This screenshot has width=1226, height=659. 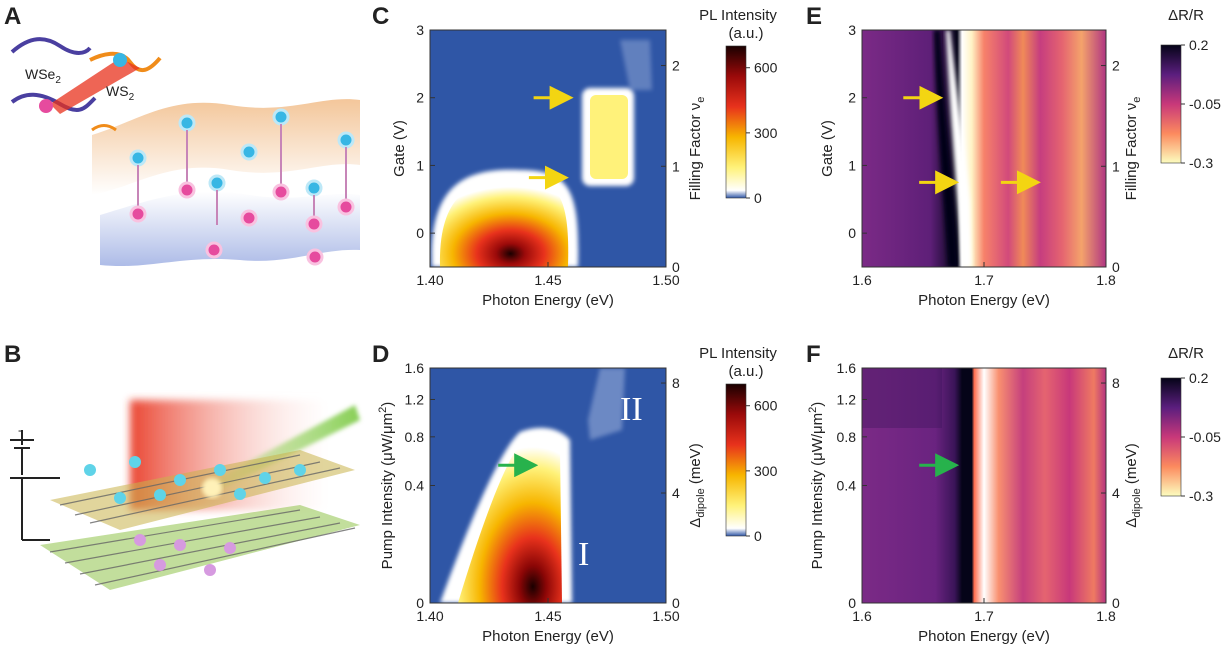 I want to click on colorbar-tick-label: 600, so click(x=766, y=406).